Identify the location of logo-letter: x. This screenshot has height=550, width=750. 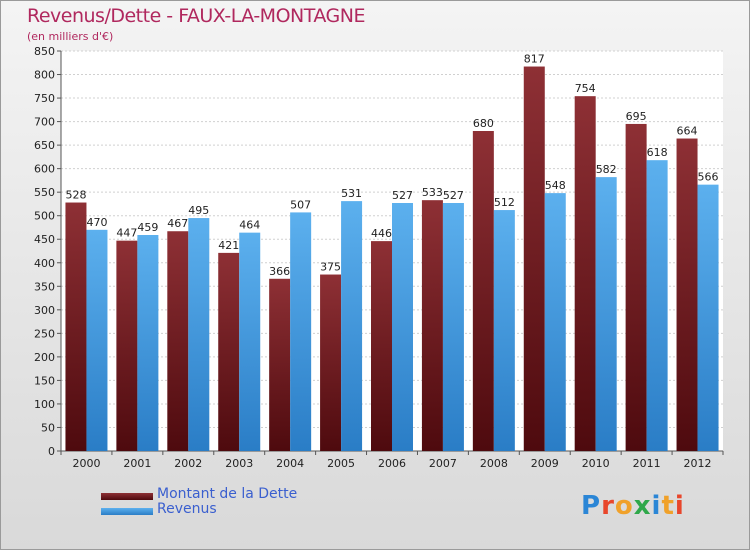
(642, 506).